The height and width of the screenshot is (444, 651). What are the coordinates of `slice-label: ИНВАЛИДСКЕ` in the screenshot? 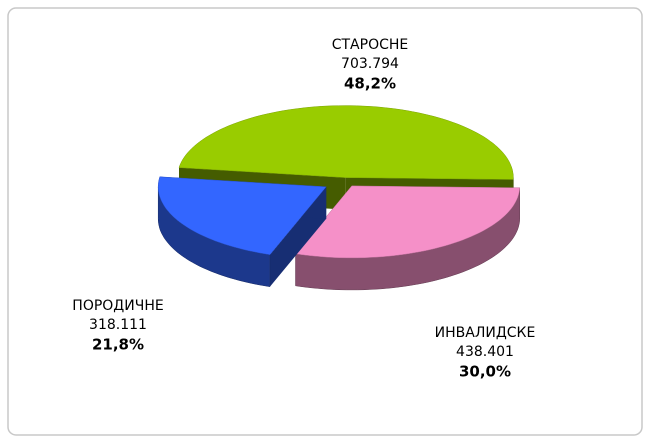 It's located at (485, 333).